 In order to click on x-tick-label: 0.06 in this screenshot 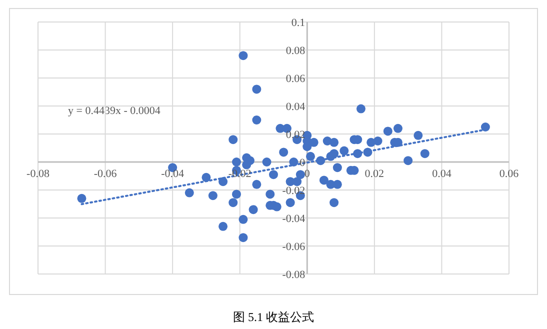, I will do `click(509, 174)`.